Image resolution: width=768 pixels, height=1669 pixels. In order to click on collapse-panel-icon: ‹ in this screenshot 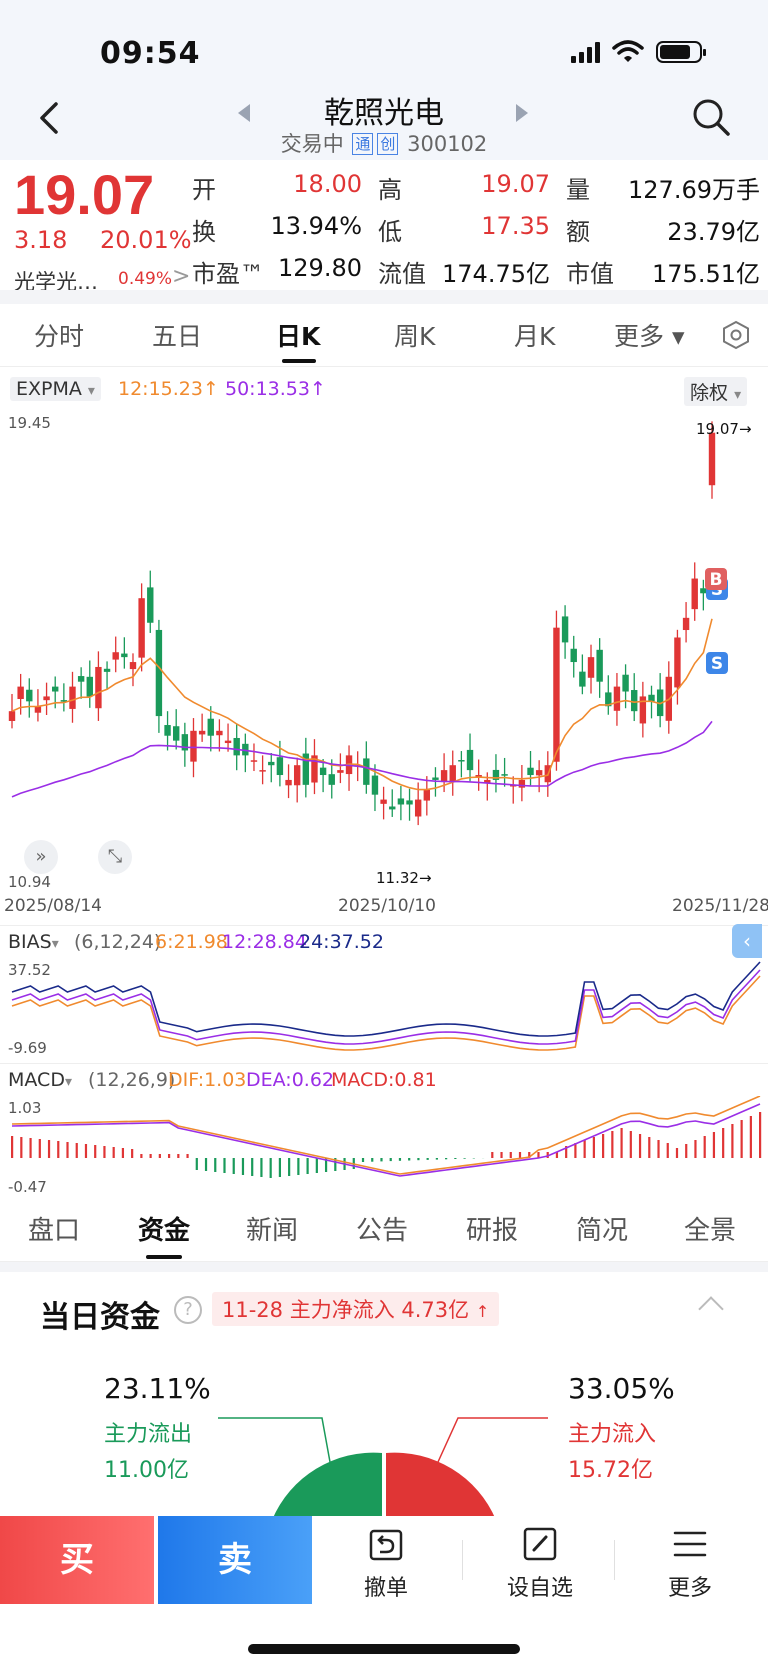, I will do `click(747, 941)`.